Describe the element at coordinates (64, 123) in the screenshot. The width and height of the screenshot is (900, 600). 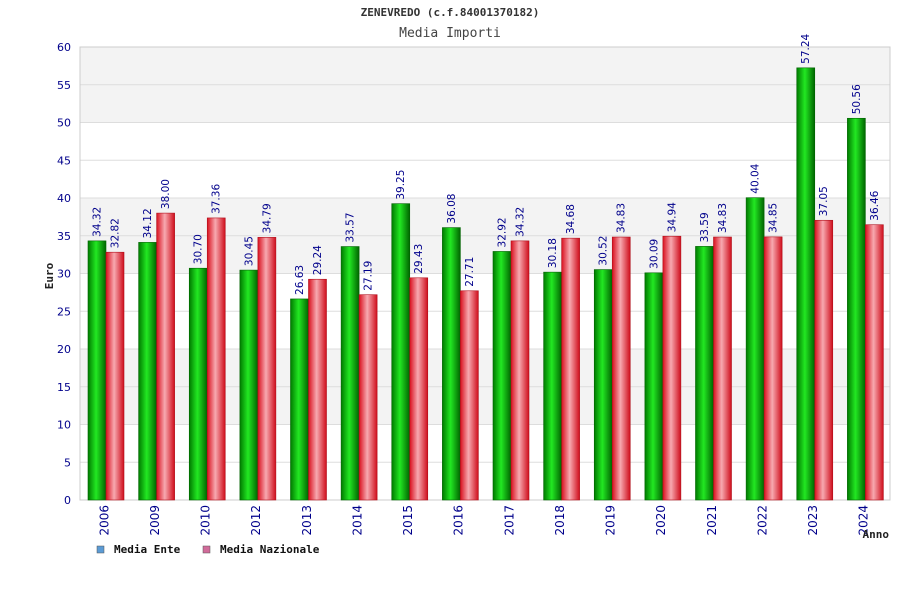
I see `y-tick-label: 50` at that location.